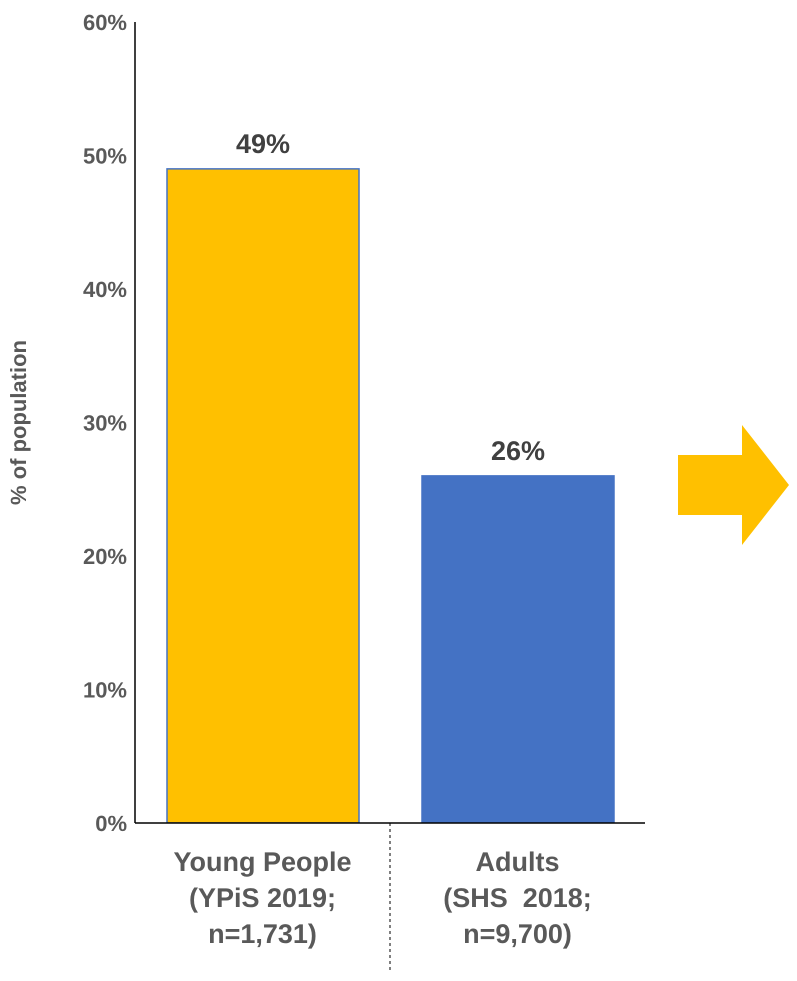  I want to click on y-tick-label: 10%, so click(104, 689).